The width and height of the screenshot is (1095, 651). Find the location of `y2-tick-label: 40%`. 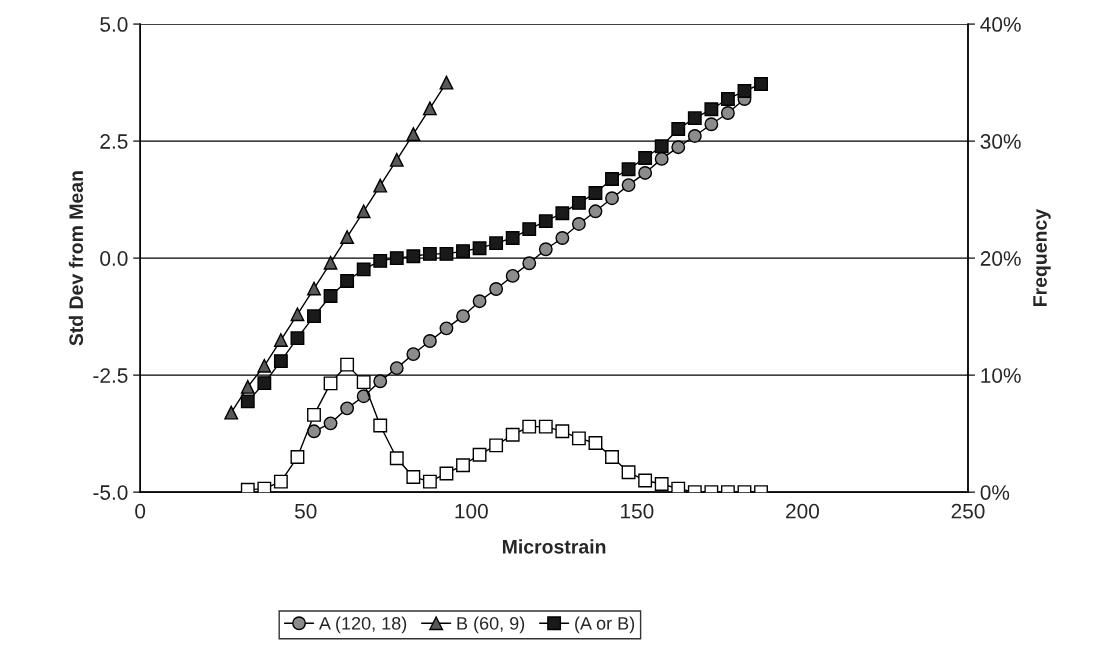

y2-tick-label: 40% is located at coordinates (1000, 24).